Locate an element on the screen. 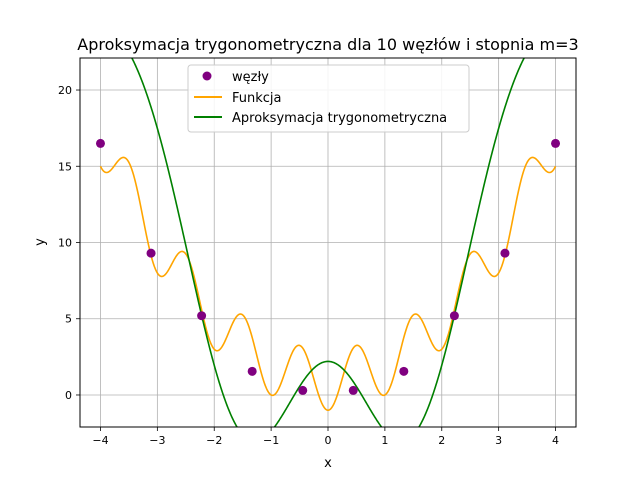 Image resolution: width=640 pixels, height=480 pixels. x-tick-label: −2 is located at coordinates (214, 440).